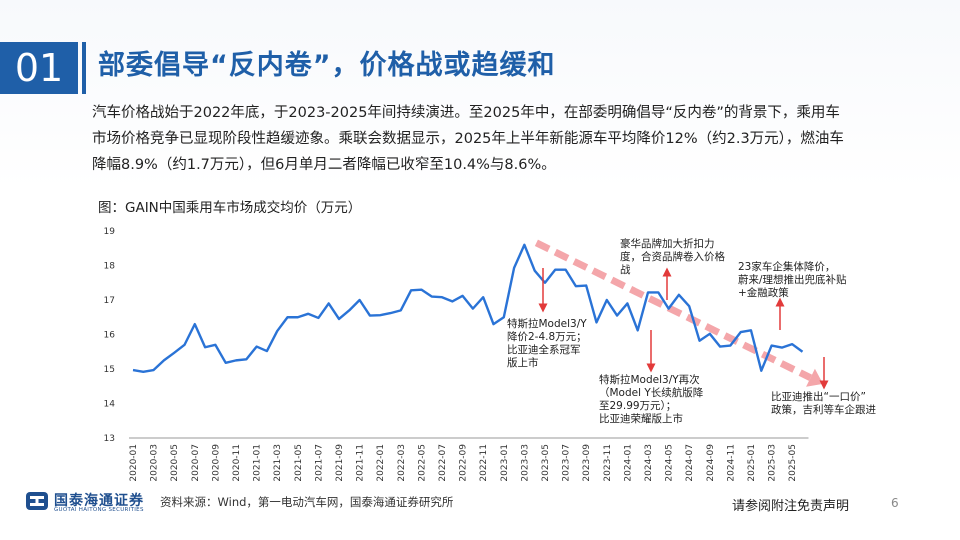 This screenshot has width=960, height=540. I want to click on figure-title: 图：GAIN中国乘用车市场成交均价（万元）, so click(230, 208).